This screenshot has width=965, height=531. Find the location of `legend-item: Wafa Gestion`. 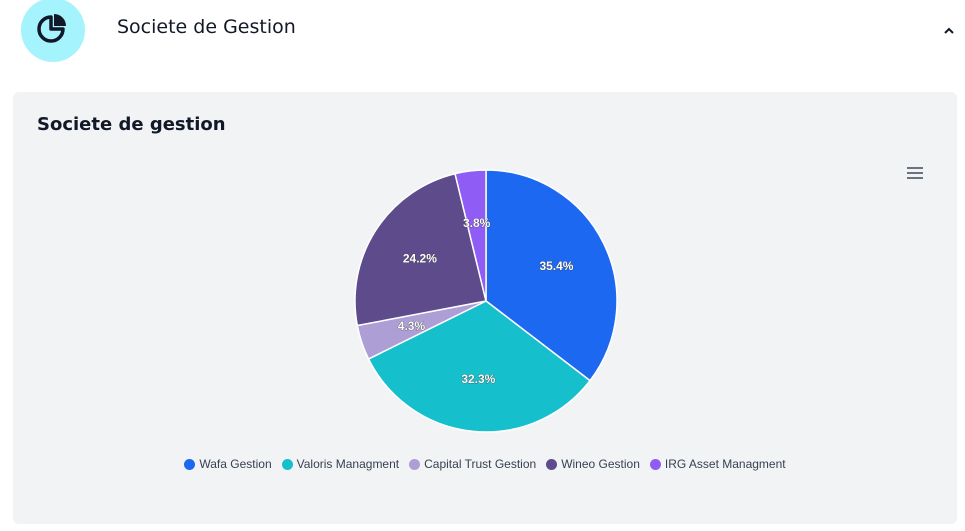

legend-item: Wafa Gestion is located at coordinates (228, 464).